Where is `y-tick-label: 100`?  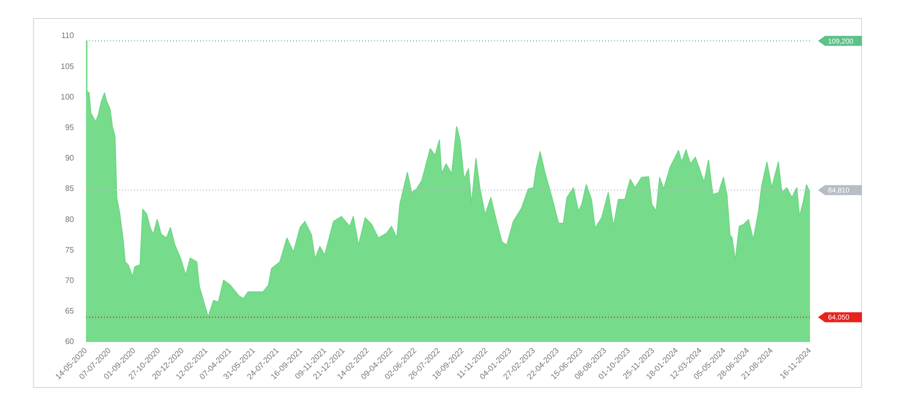
y-tick-label: 100 is located at coordinates (67, 97).